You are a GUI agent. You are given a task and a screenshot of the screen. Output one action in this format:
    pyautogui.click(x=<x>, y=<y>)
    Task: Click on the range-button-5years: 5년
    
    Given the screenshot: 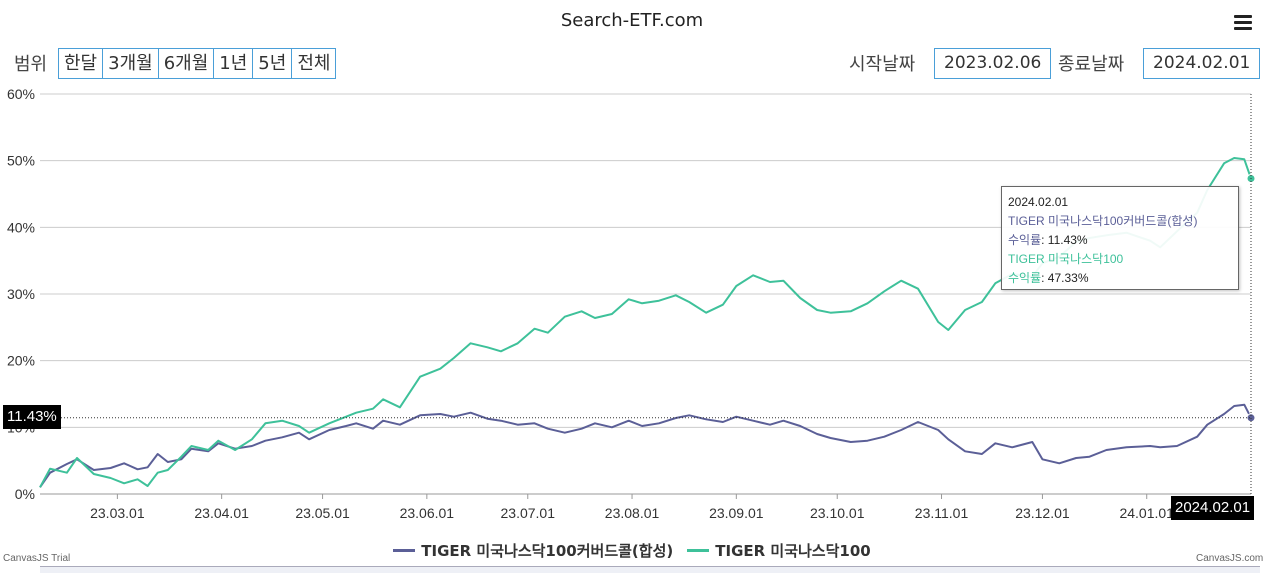 What is the action you would take?
    pyautogui.click(x=272, y=63)
    